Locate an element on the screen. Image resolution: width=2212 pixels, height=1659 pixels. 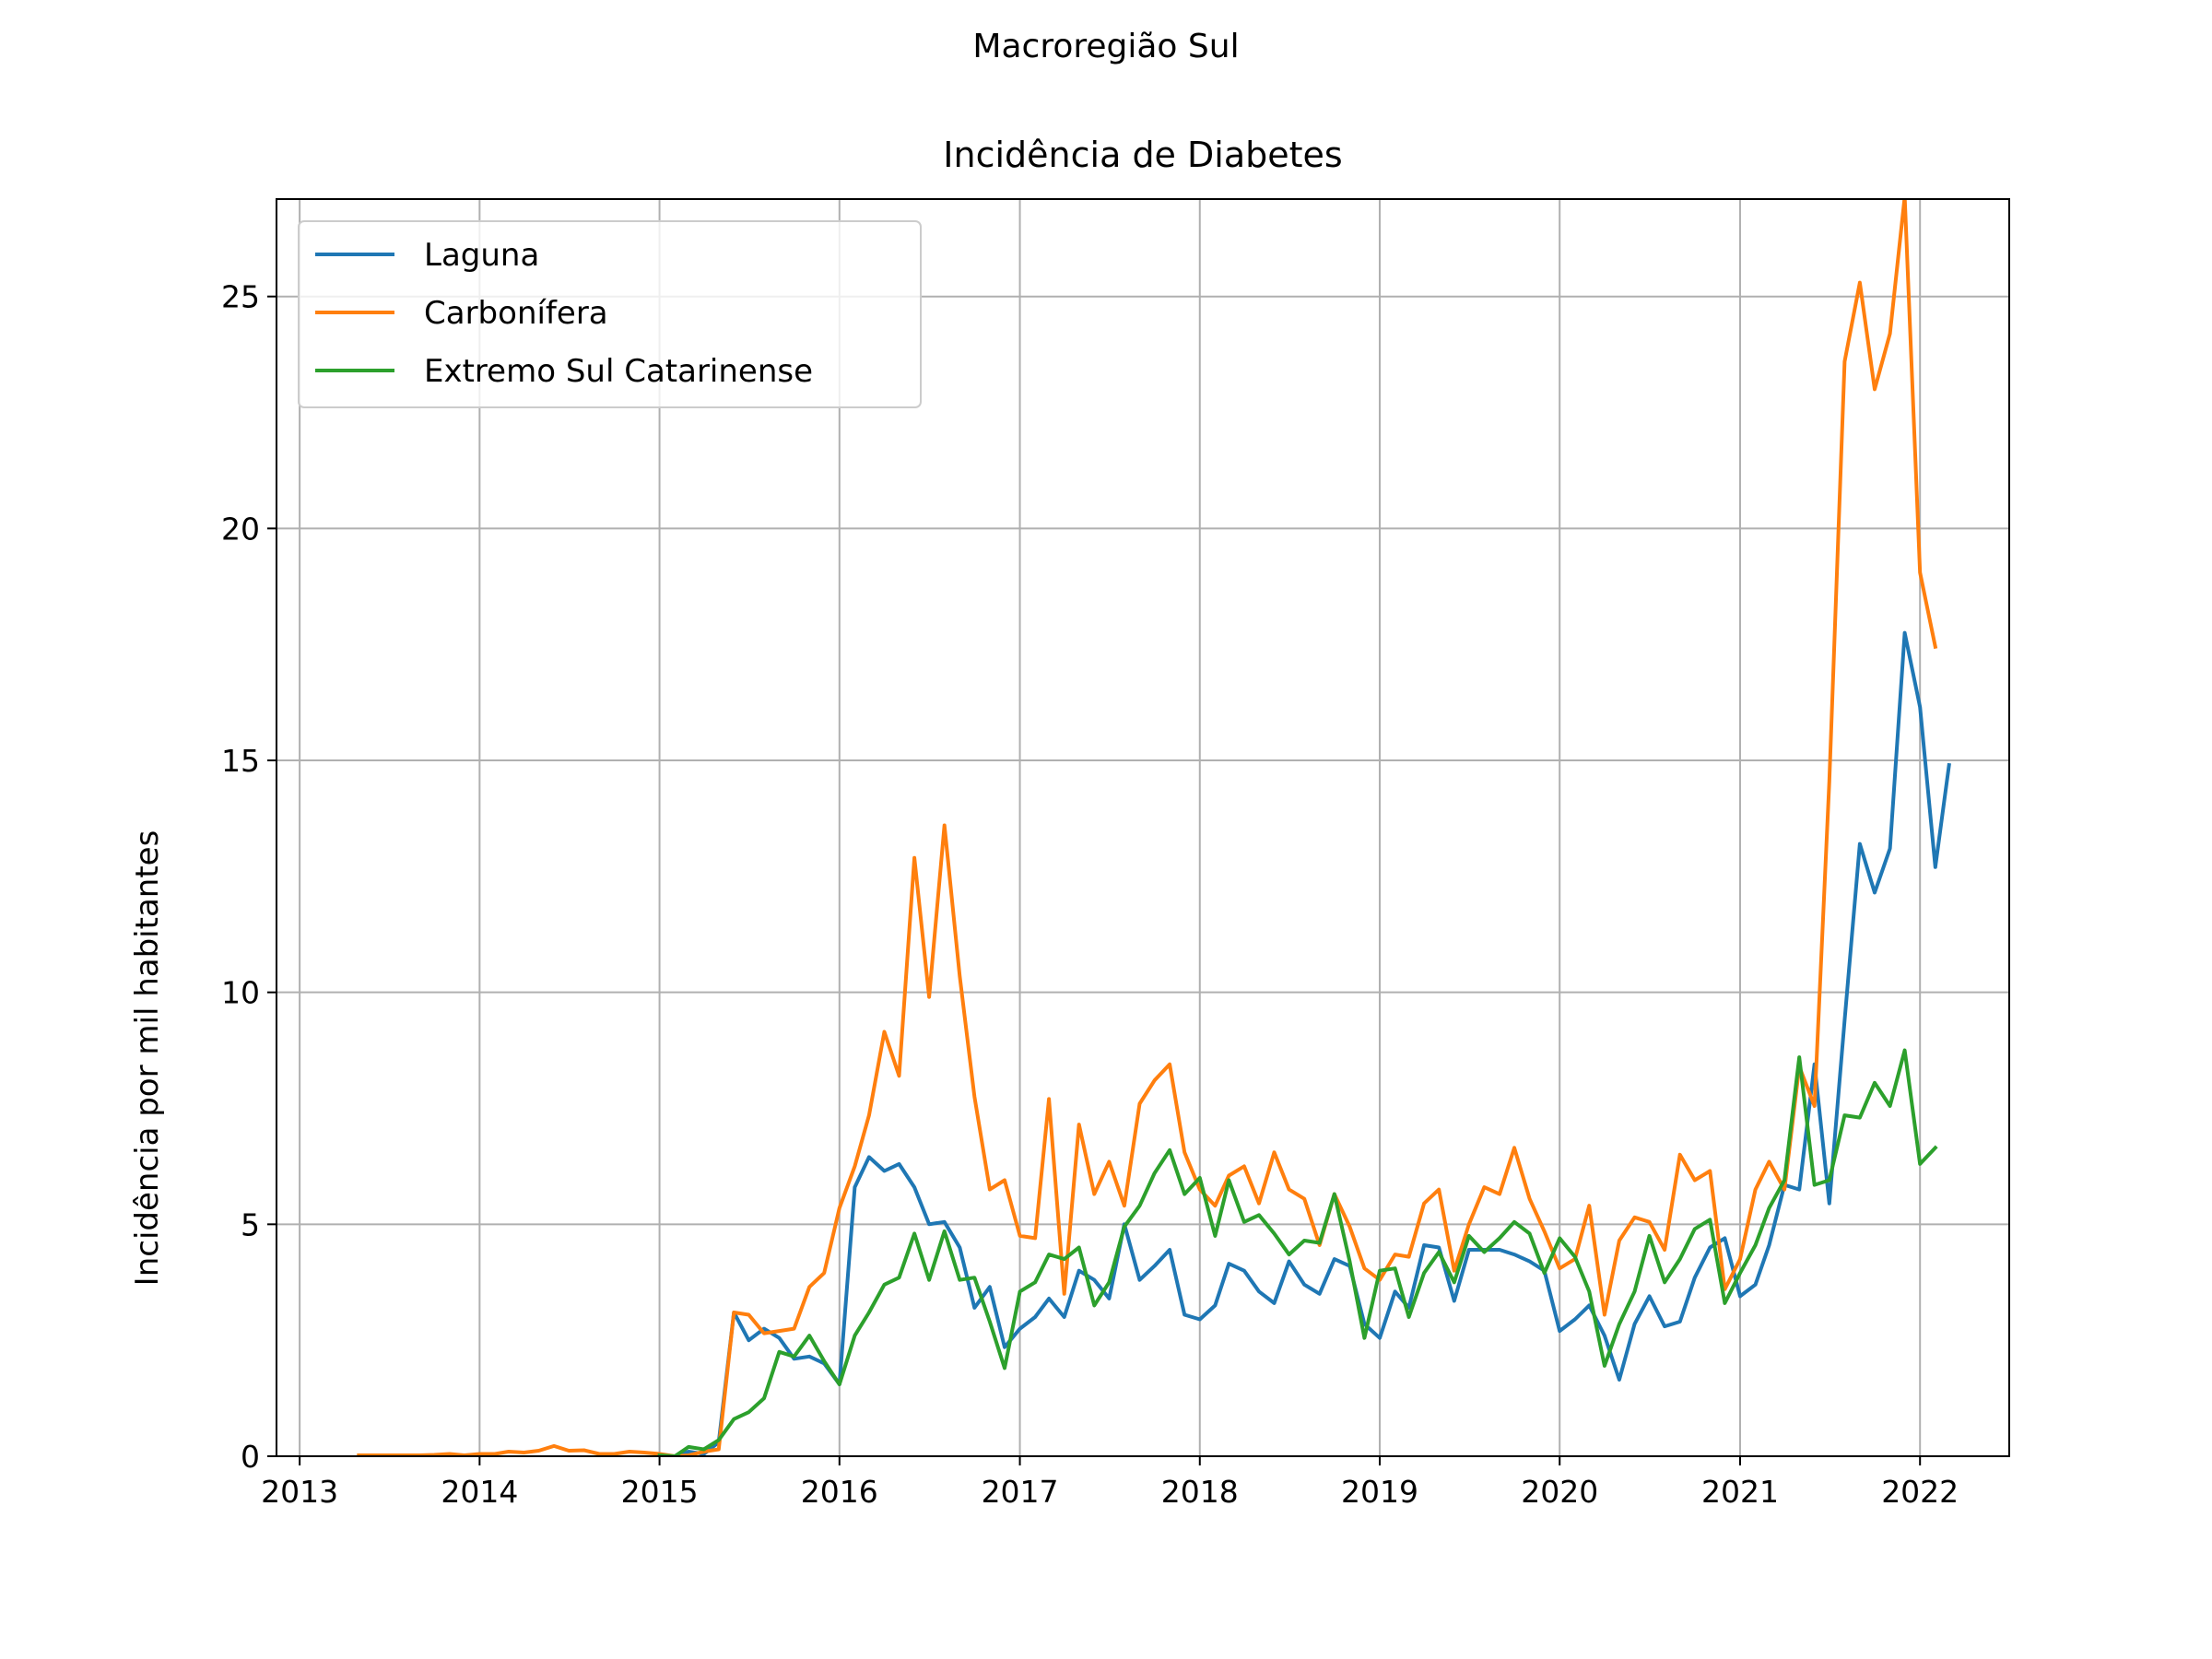
y-tick-label: 20 is located at coordinates (240, 529).